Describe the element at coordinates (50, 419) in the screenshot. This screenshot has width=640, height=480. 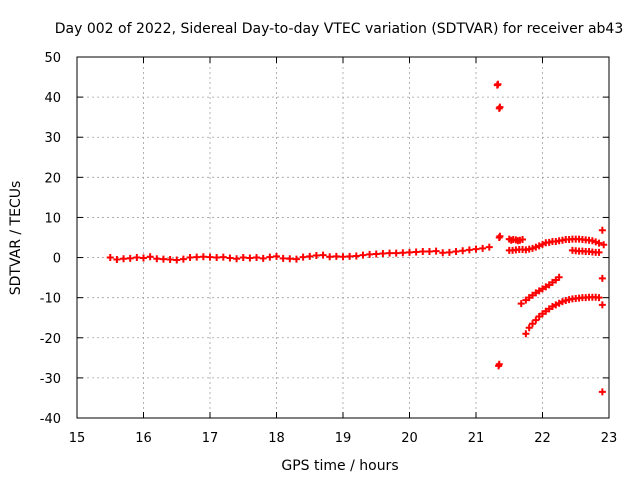
I see `y-tick-label: -40` at that location.